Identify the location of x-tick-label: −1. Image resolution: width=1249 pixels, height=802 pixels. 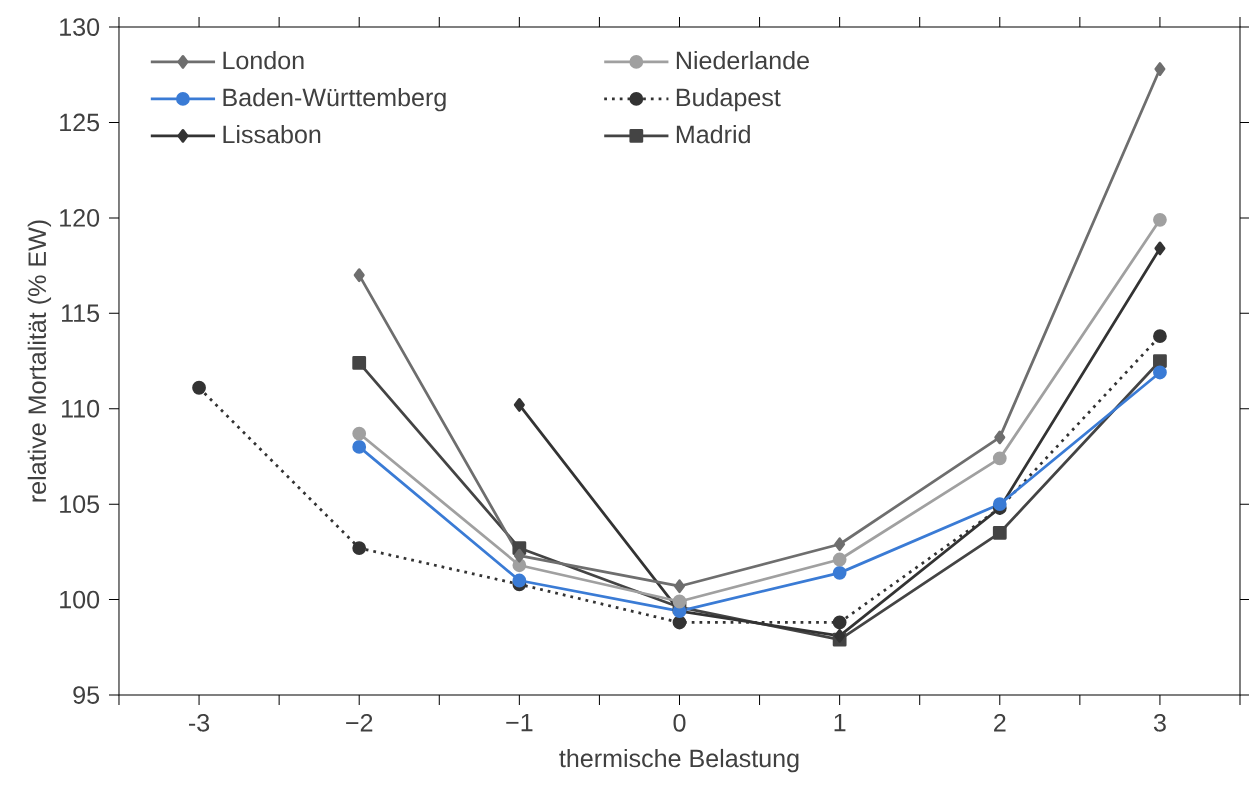
(519, 722).